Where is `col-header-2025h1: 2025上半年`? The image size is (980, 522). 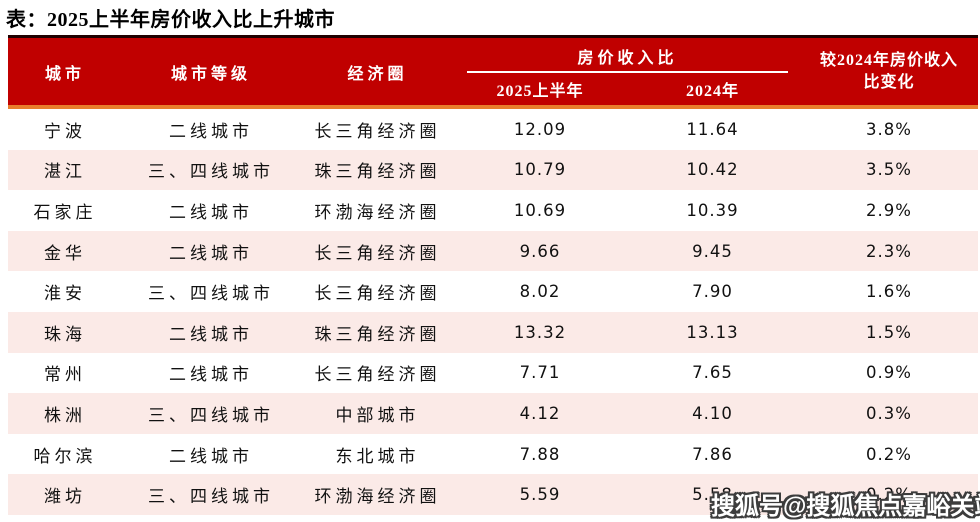
col-header-2025h1: 2025上半年 is located at coordinates (540, 91).